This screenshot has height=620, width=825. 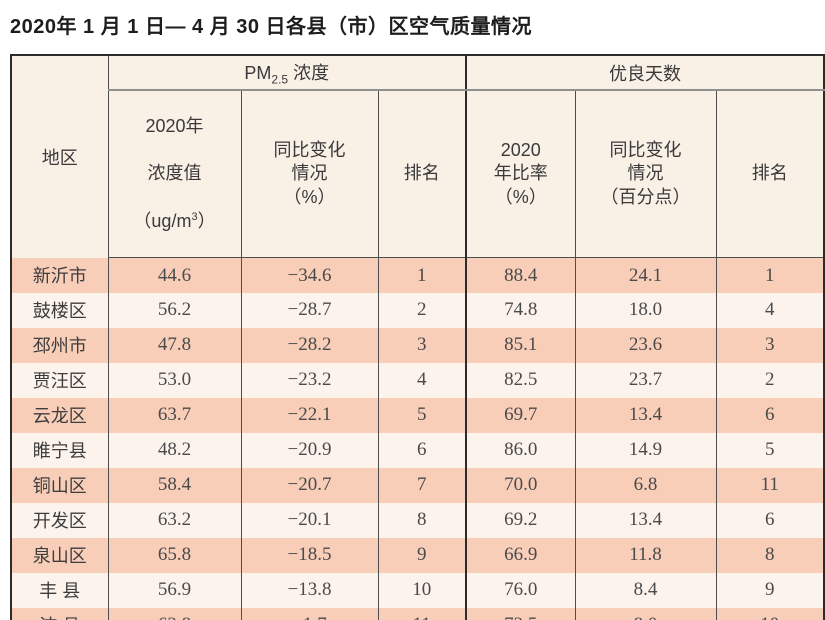 What do you see at coordinates (422, 310) in the screenshot?
I see `rank-pm25-cell: 2` at bounding box center [422, 310].